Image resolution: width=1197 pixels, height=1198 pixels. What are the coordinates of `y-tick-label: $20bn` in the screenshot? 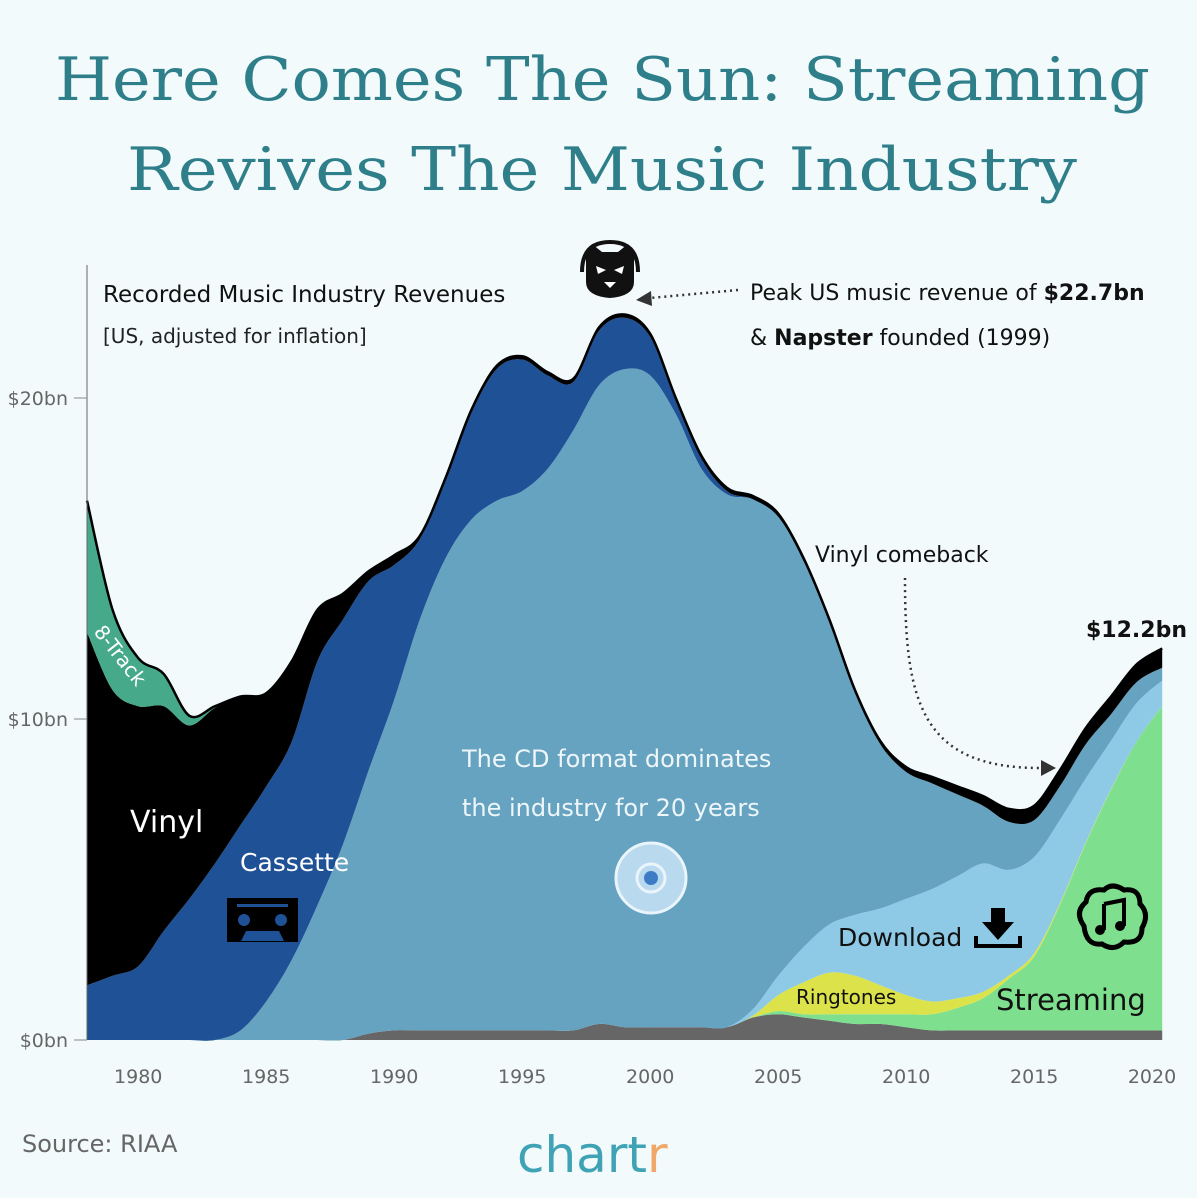 It's located at (38, 399).